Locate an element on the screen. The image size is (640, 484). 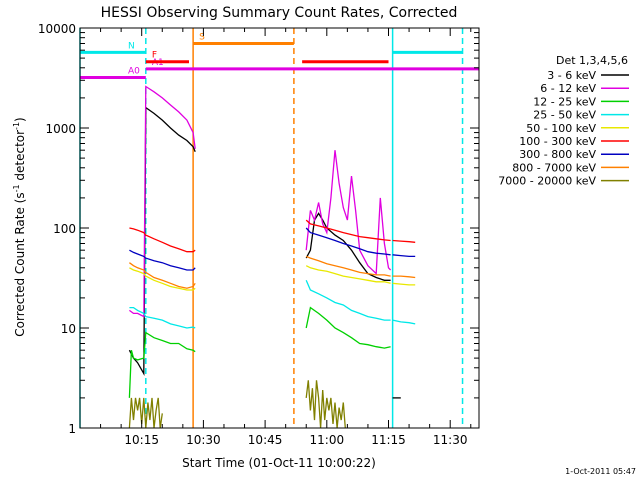
legend-label-4: 50 - 100 keV is located at coordinates (561, 128).